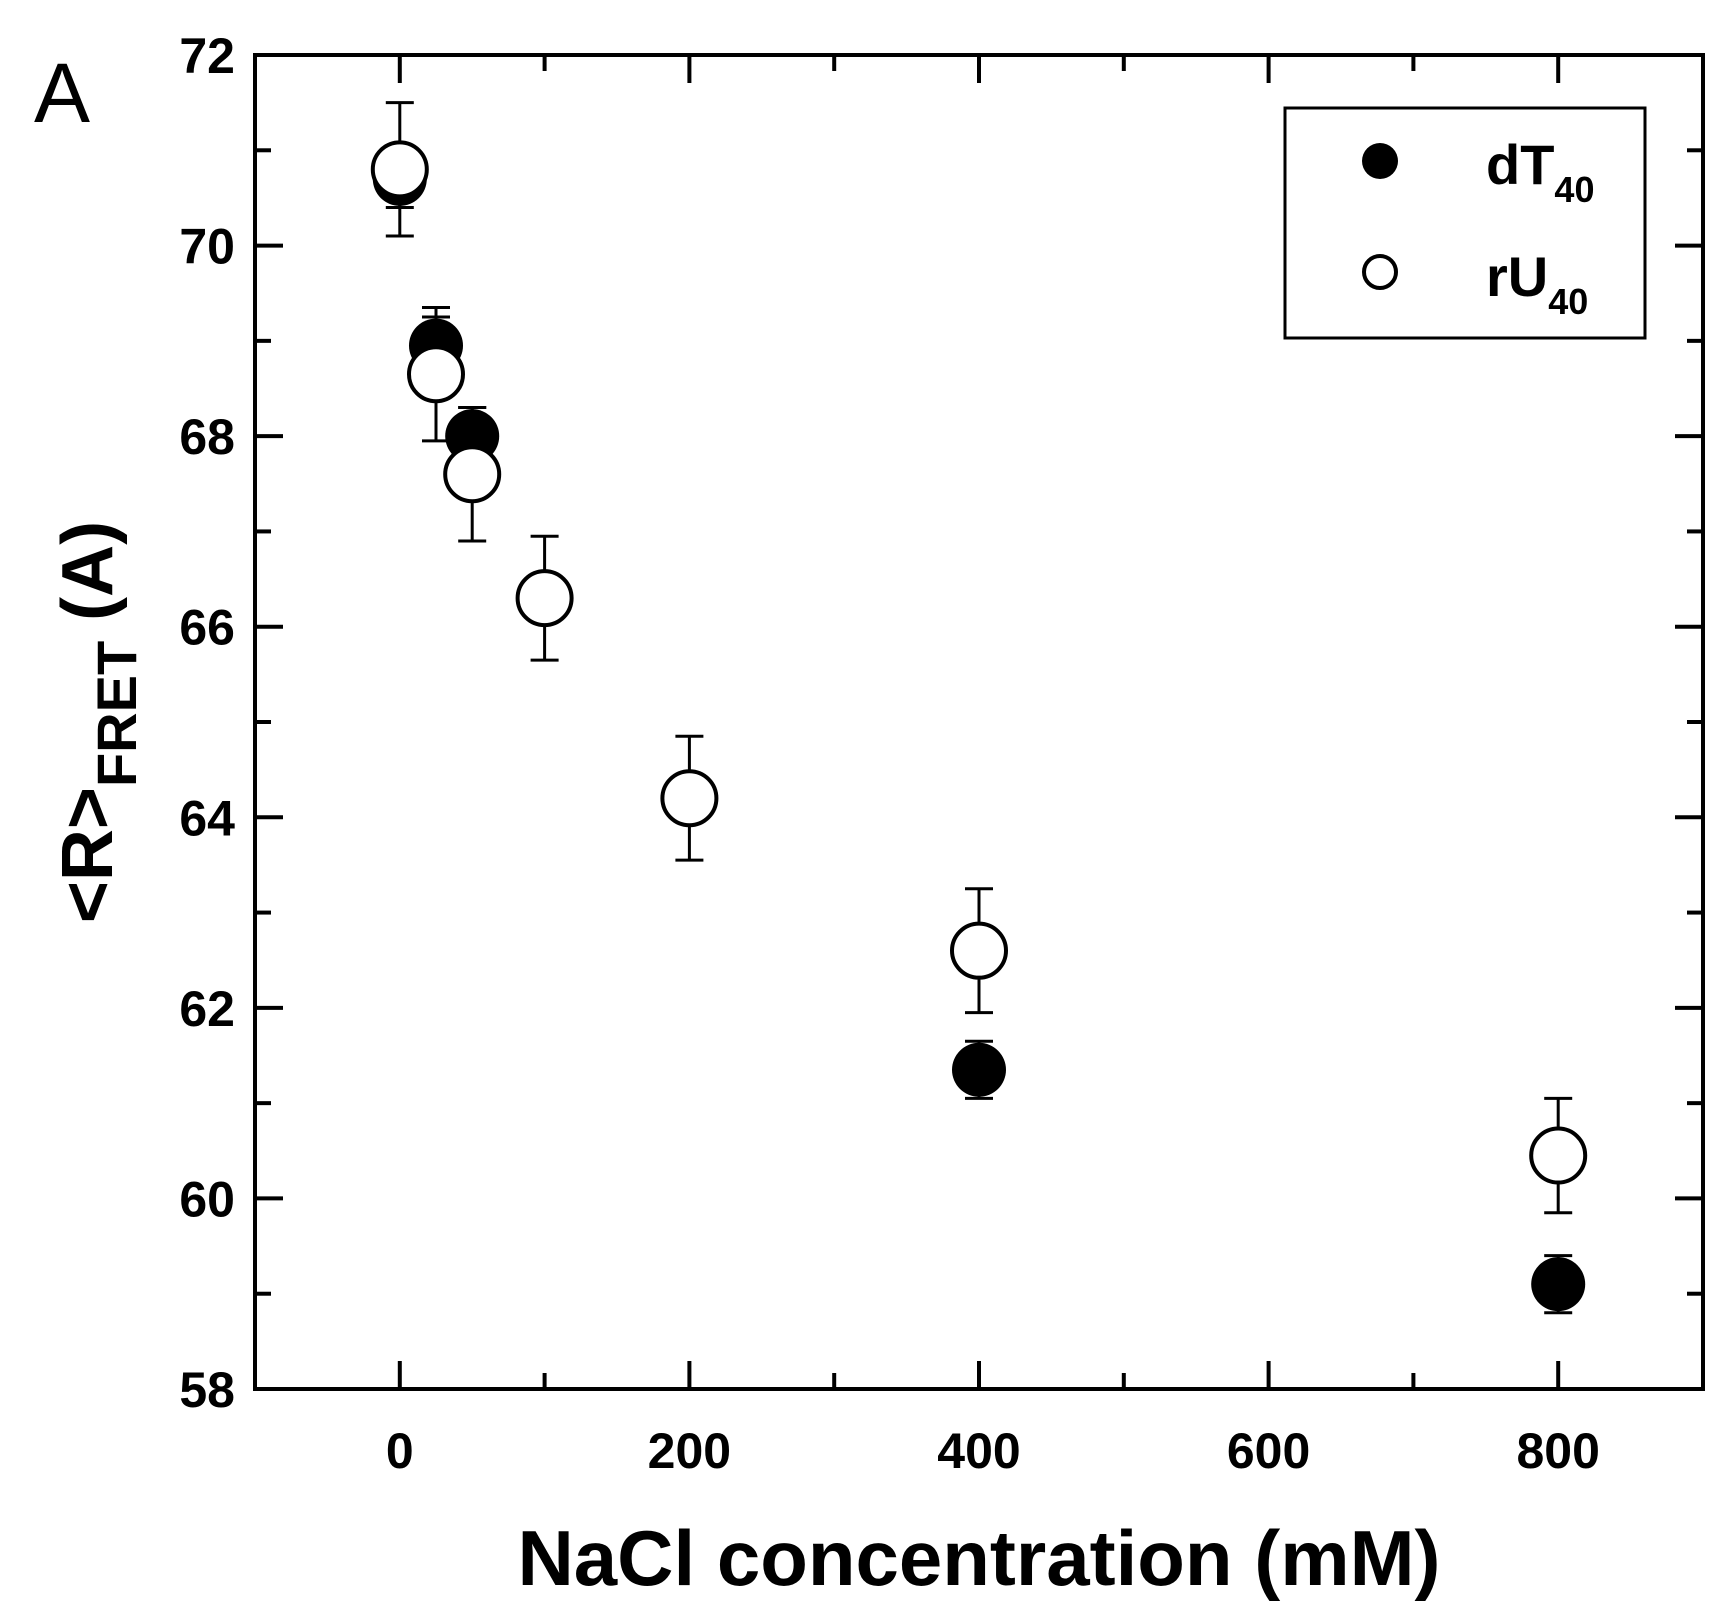 Image resolution: width=1718 pixels, height=1608 pixels. I want to click on y-tick-label: 62, so click(207, 1009).